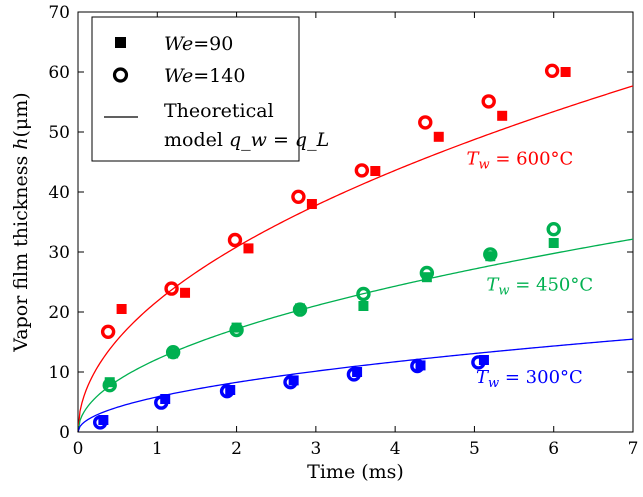 The image size is (643, 497). What do you see at coordinates (315, 449) in the screenshot?
I see `x-tick-label: 3` at bounding box center [315, 449].